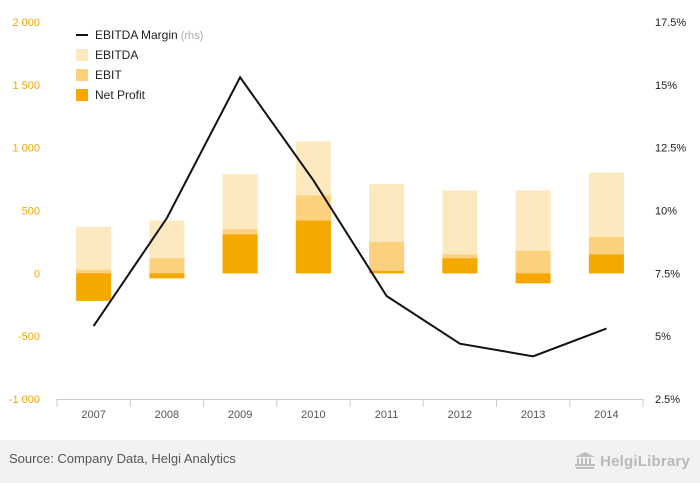  Describe the element at coordinates (533, 278) in the screenshot. I see `bar-net-profit-2013` at that location.